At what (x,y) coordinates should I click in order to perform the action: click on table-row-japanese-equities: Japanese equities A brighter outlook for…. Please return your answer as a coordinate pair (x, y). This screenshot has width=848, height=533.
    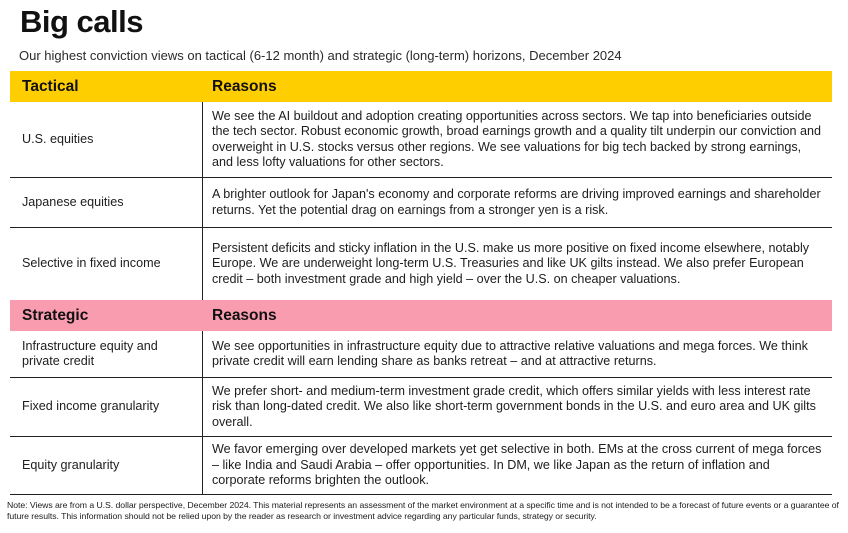
    Looking at the image, I should click on (421, 202).